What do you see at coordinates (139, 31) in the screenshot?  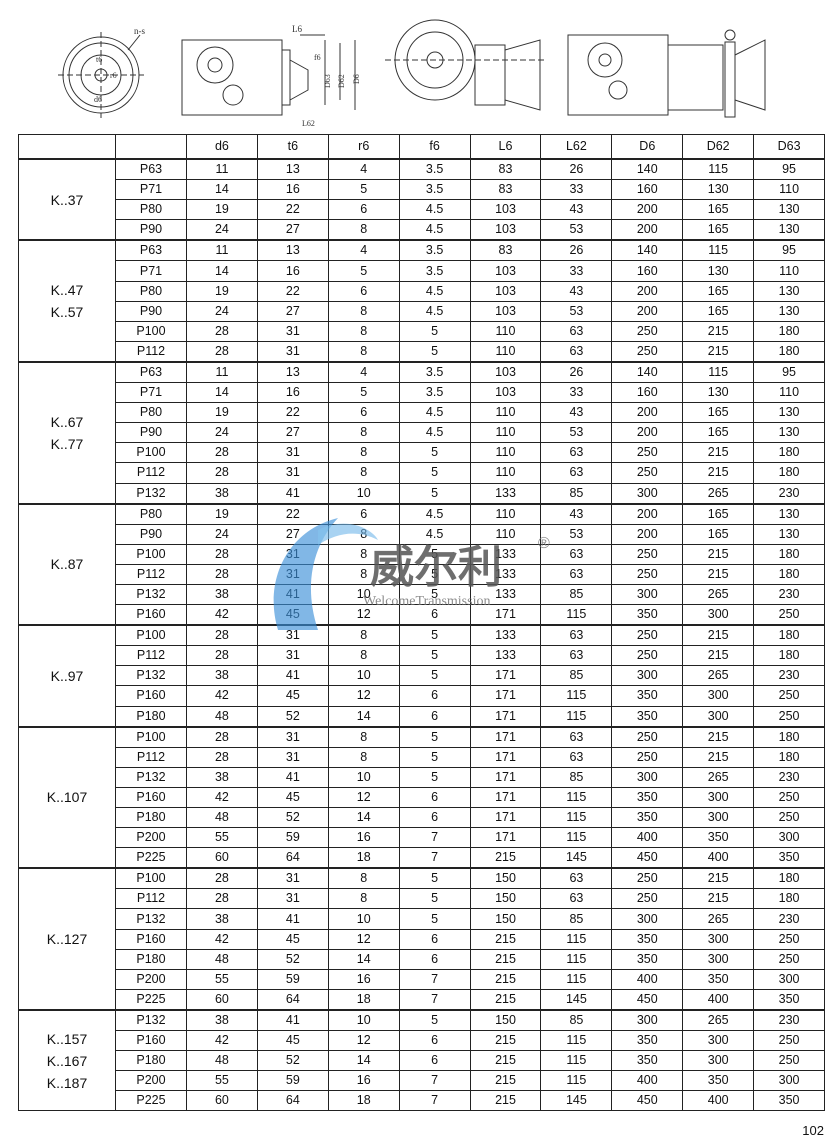 I see `label-n-s: n-s` at bounding box center [139, 31].